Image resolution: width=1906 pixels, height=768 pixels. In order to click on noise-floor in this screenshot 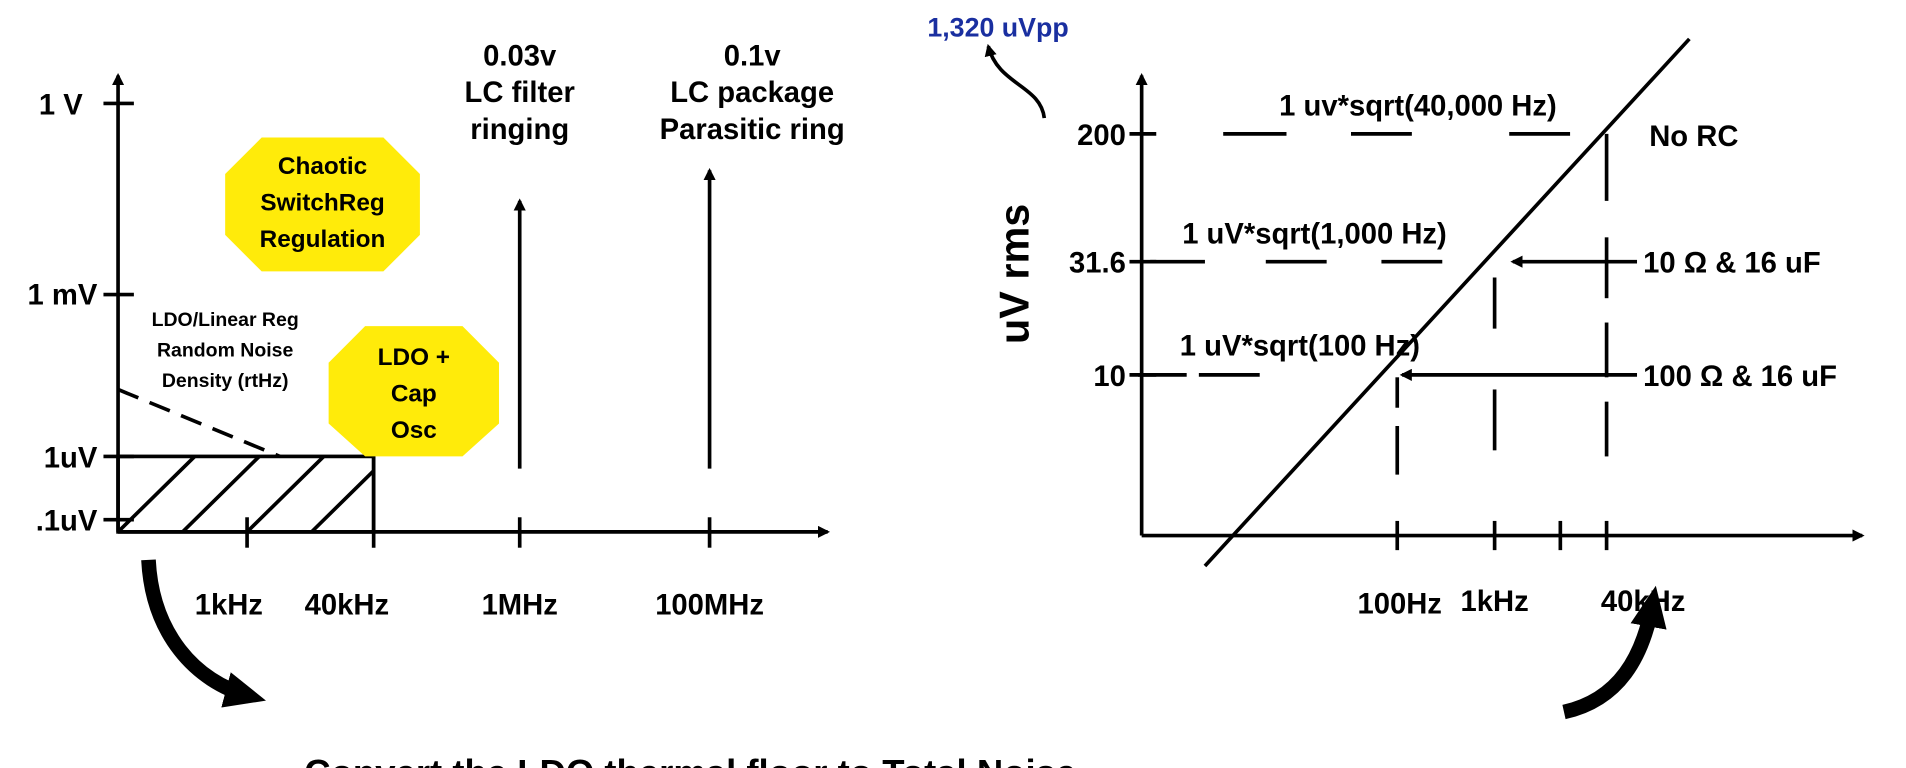, I will do `click(246, 494)`.